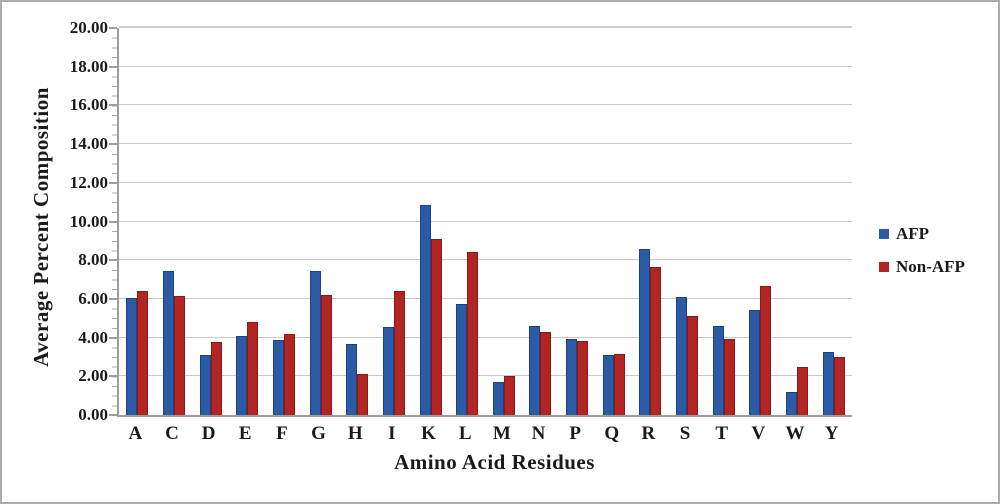  What do you see at coordinates (318, 433) in the screenshot?
I see `x-tick-label-G: G` at bounding box center [318, 433].